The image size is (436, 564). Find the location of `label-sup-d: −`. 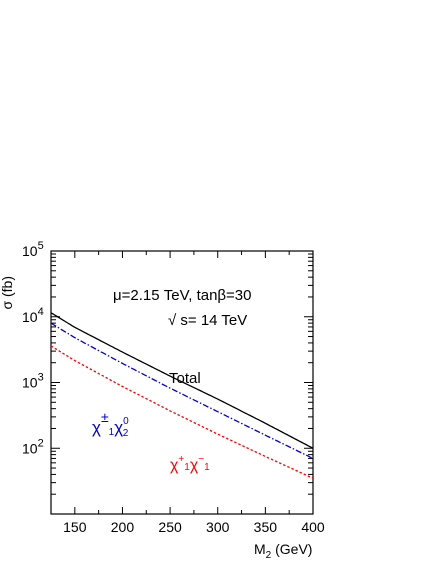

label-sup-d: − is located at coordinates (201, 459).